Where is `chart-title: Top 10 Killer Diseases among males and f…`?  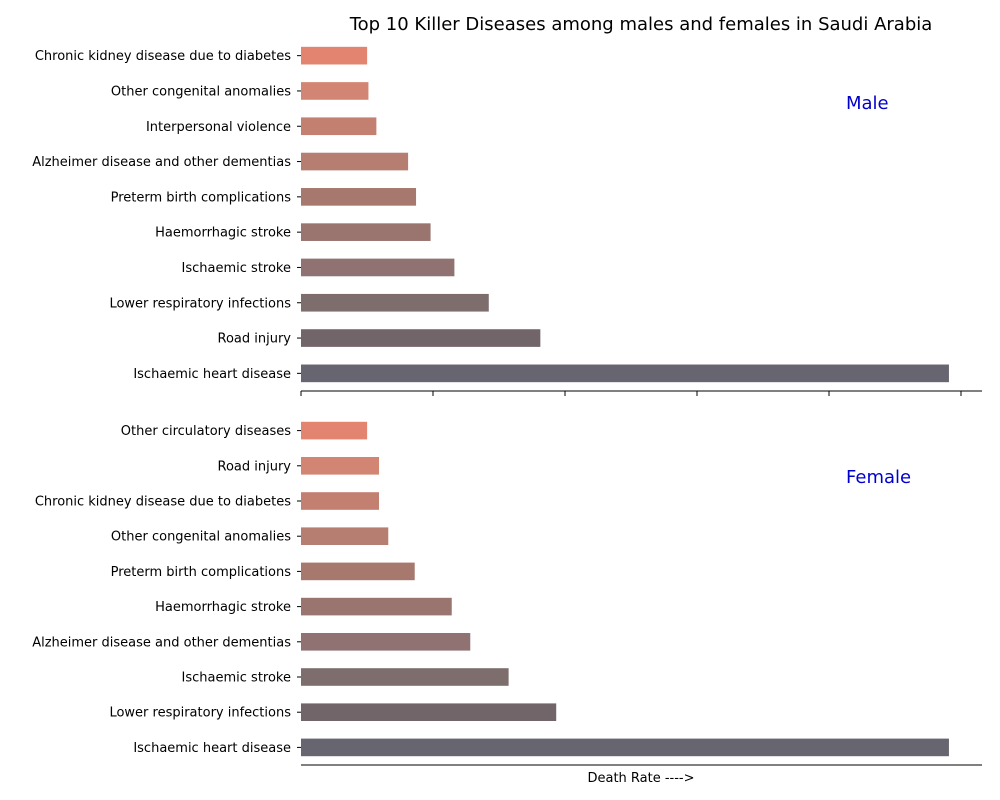 chart-title: Top 10 Killer Diseases among males and f… is located at coordinates (641, 24).